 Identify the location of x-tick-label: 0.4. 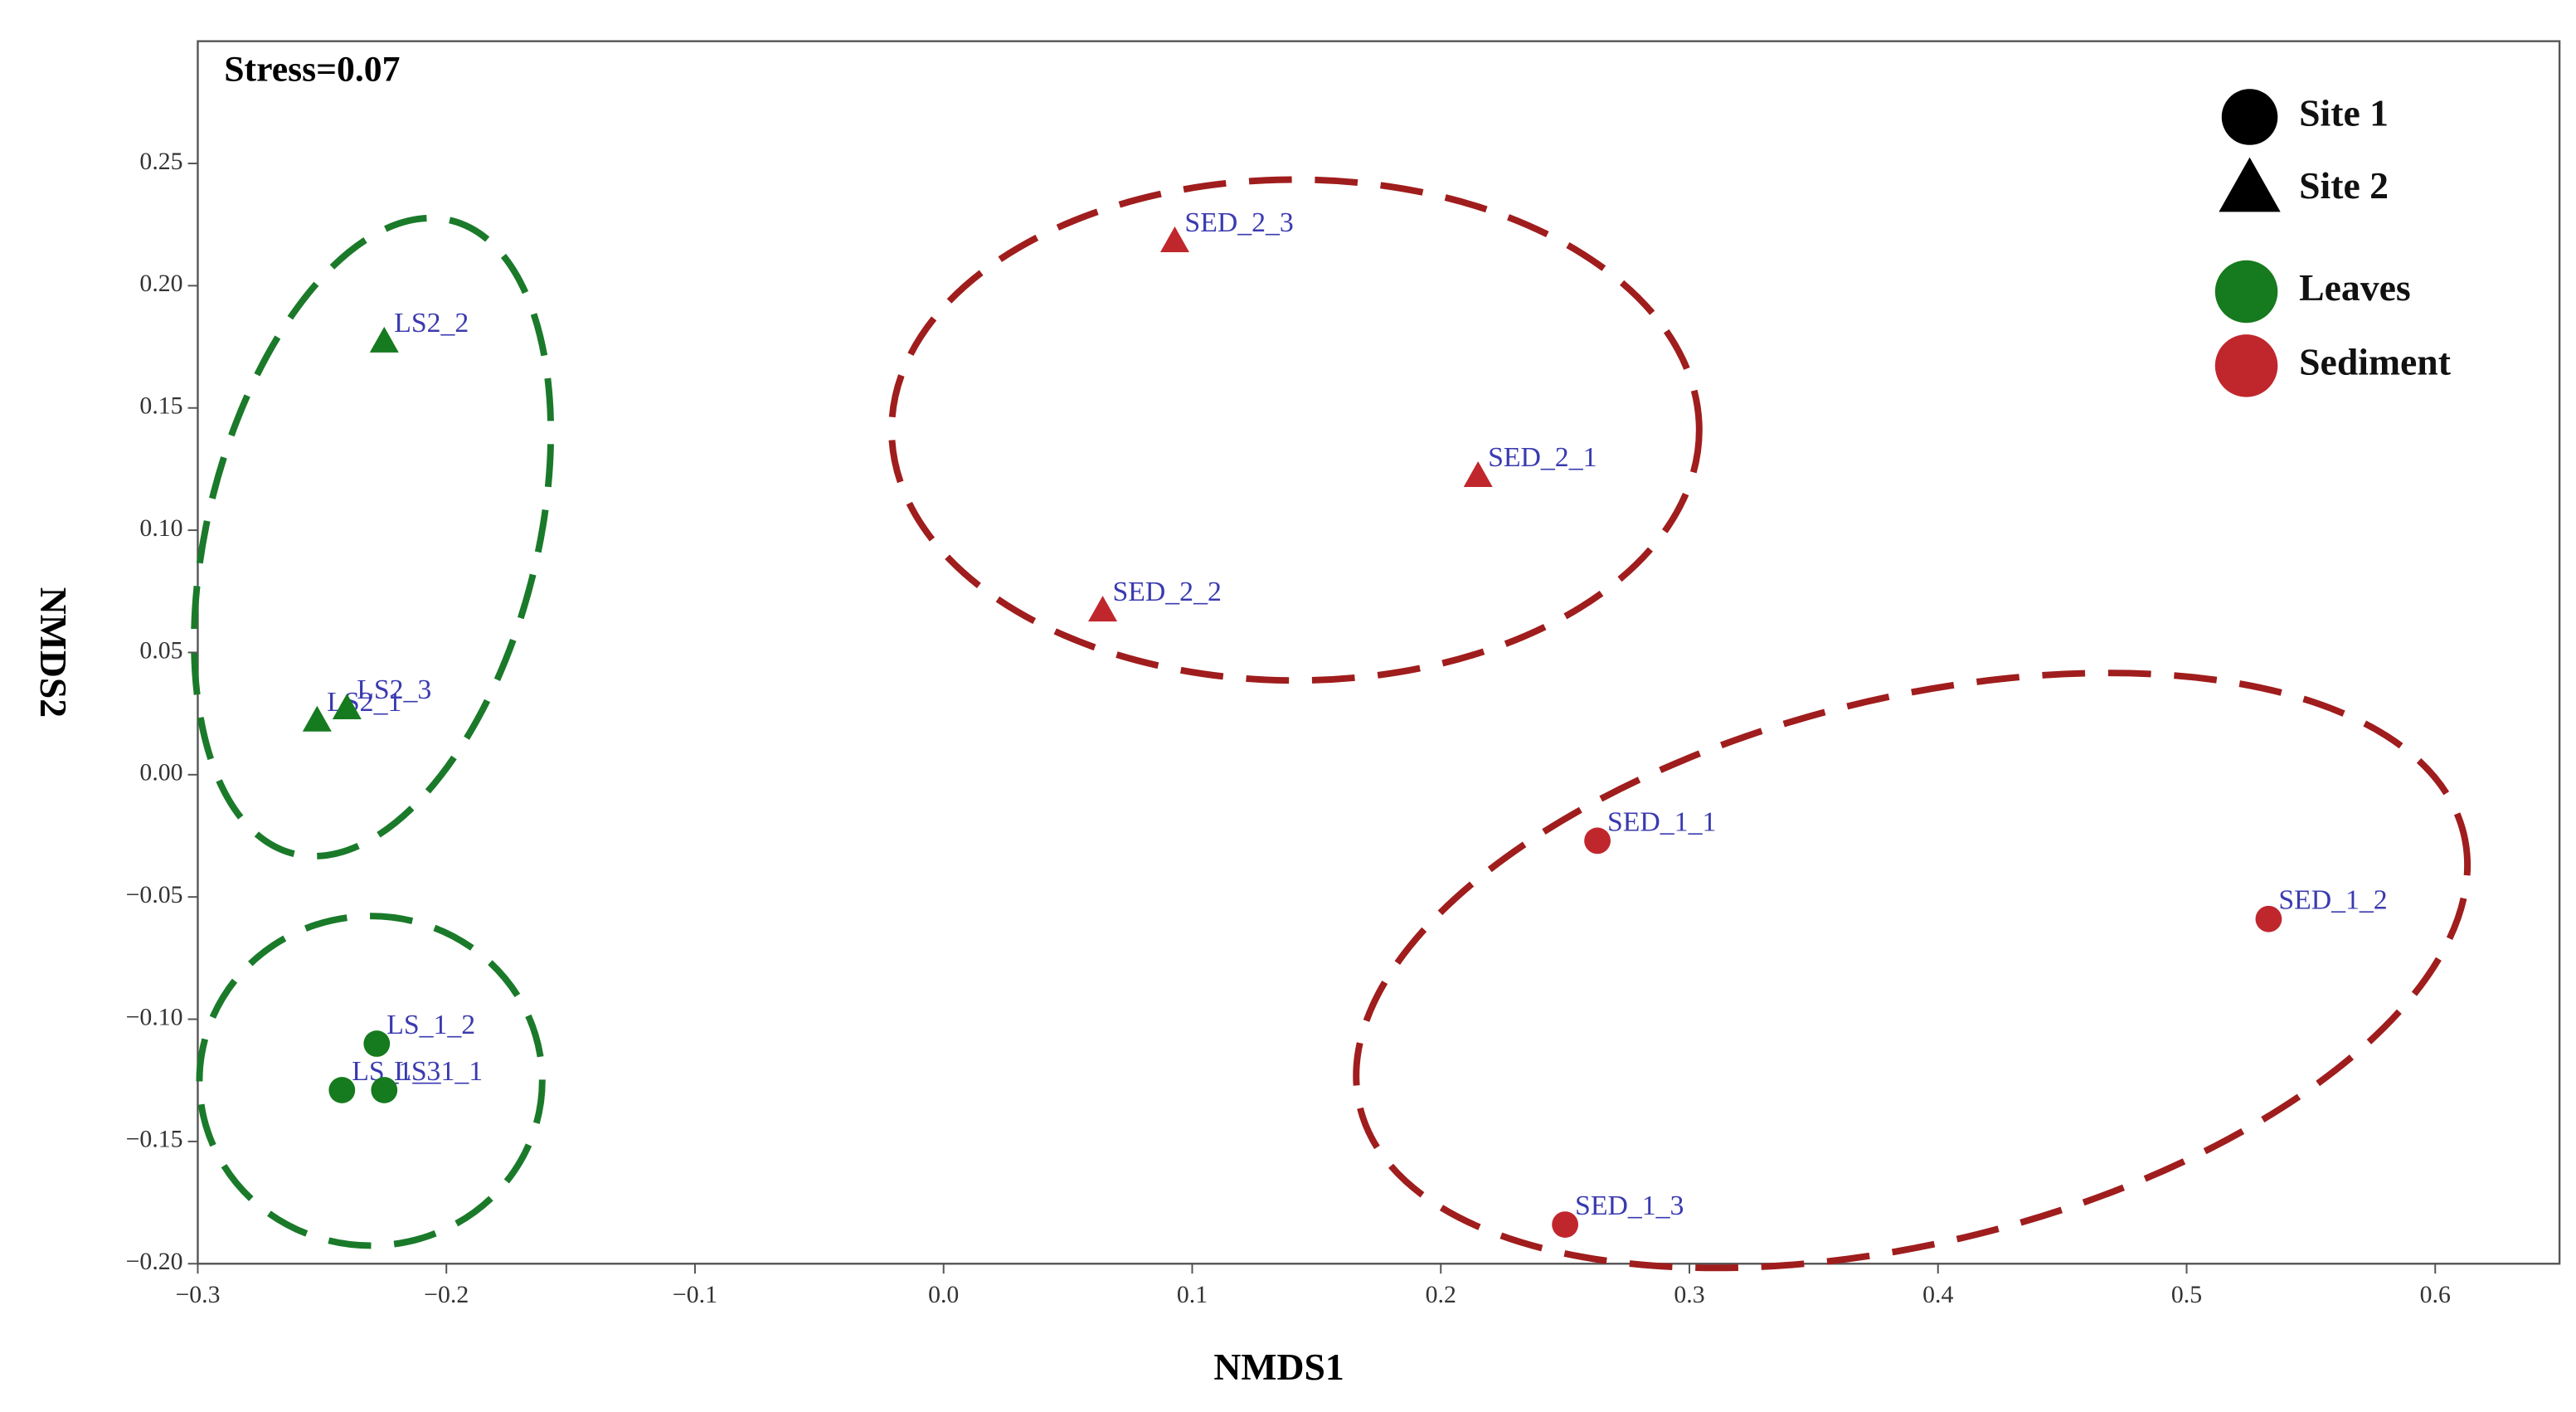
(1938, 1294).